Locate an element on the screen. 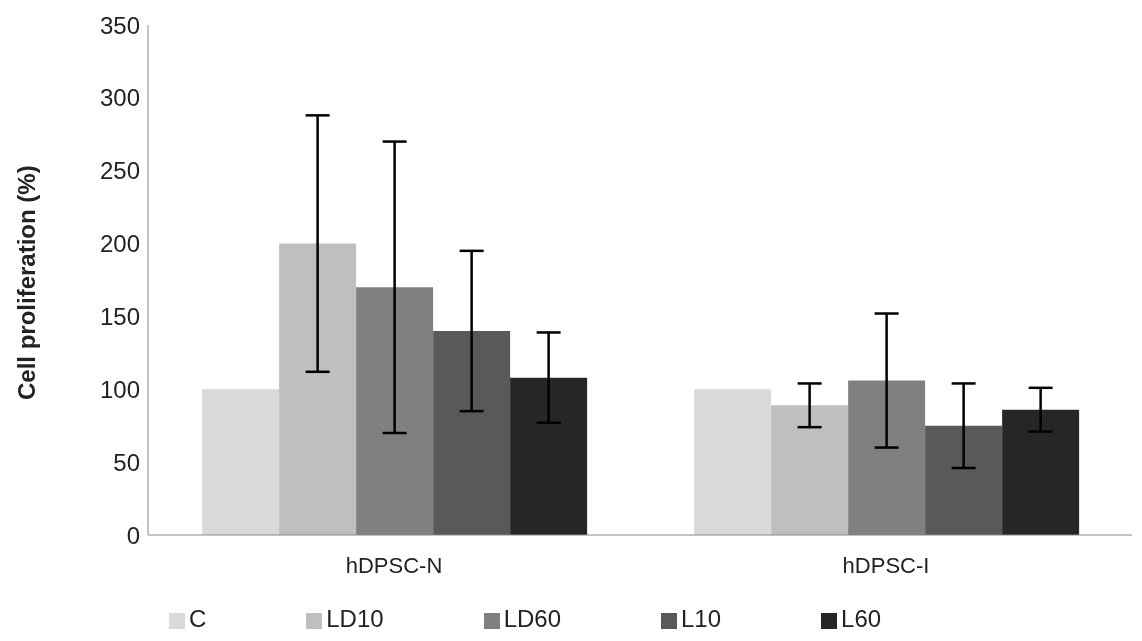 The image size is (1142, 641). y-tick-label: 150 is located at coordinates (119, 316).